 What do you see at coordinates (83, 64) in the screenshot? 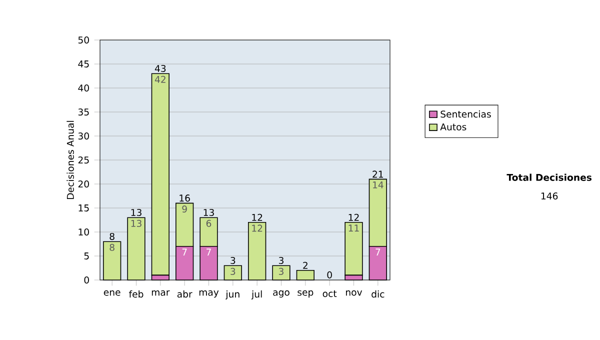
I see `y-tick-label: 45` at bounding box center [83, 64].